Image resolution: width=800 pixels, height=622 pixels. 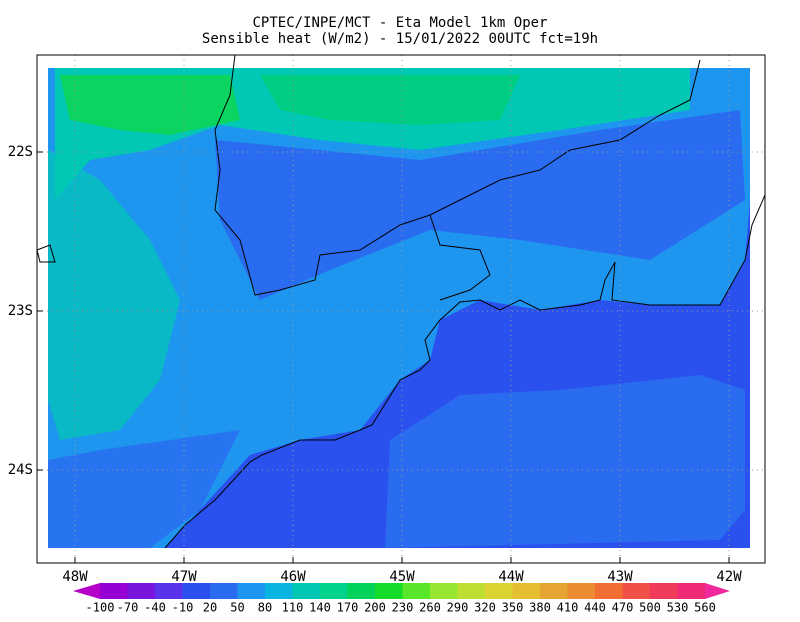 What do you see at coordinates (183, 608) in the screenshot?
I see `colorbar-label: -10` at bounding box center [183, 608].